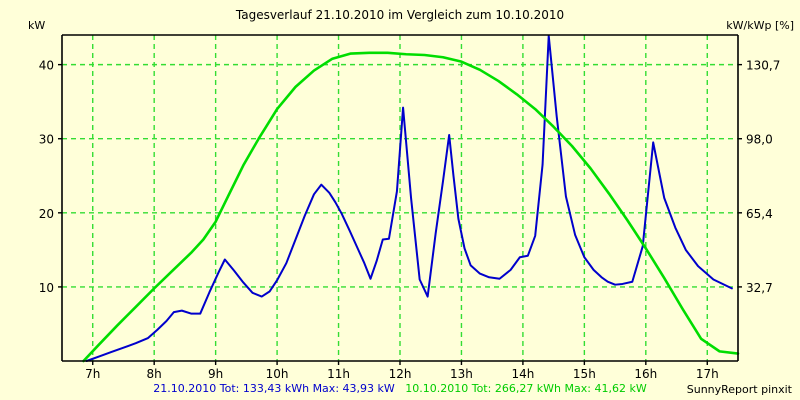 The height and width of the screenshot is (400, 800). What do you see at coordinates (526, 388) in the screenshot?
I see `legend-green-summary: 10.10.2010 Tot: 266,27 kWh Max: 41,62 kW` at bounding box center [526, 388].